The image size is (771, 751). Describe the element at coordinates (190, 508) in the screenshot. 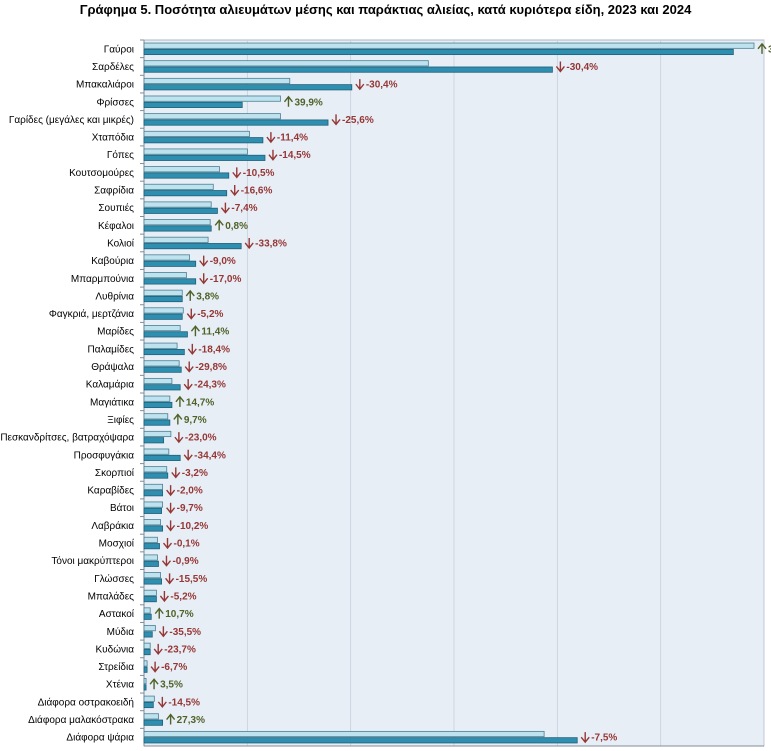

I see `change-label: -9,7%` at that location.